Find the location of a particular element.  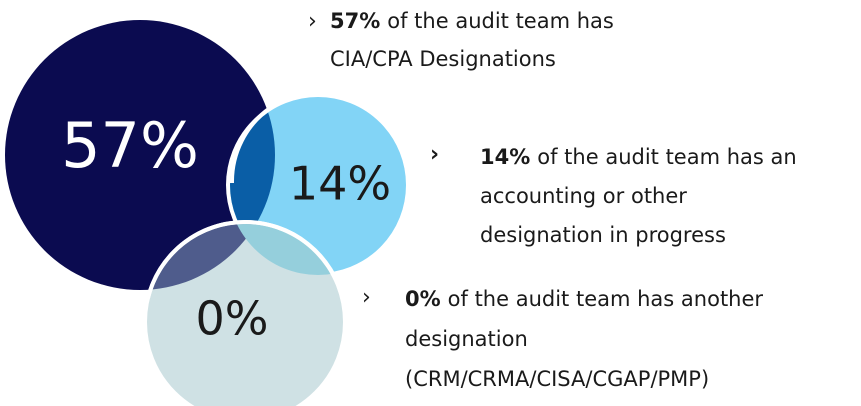

bullet-line: of the audit team has an is located at coordinates (666, 157).